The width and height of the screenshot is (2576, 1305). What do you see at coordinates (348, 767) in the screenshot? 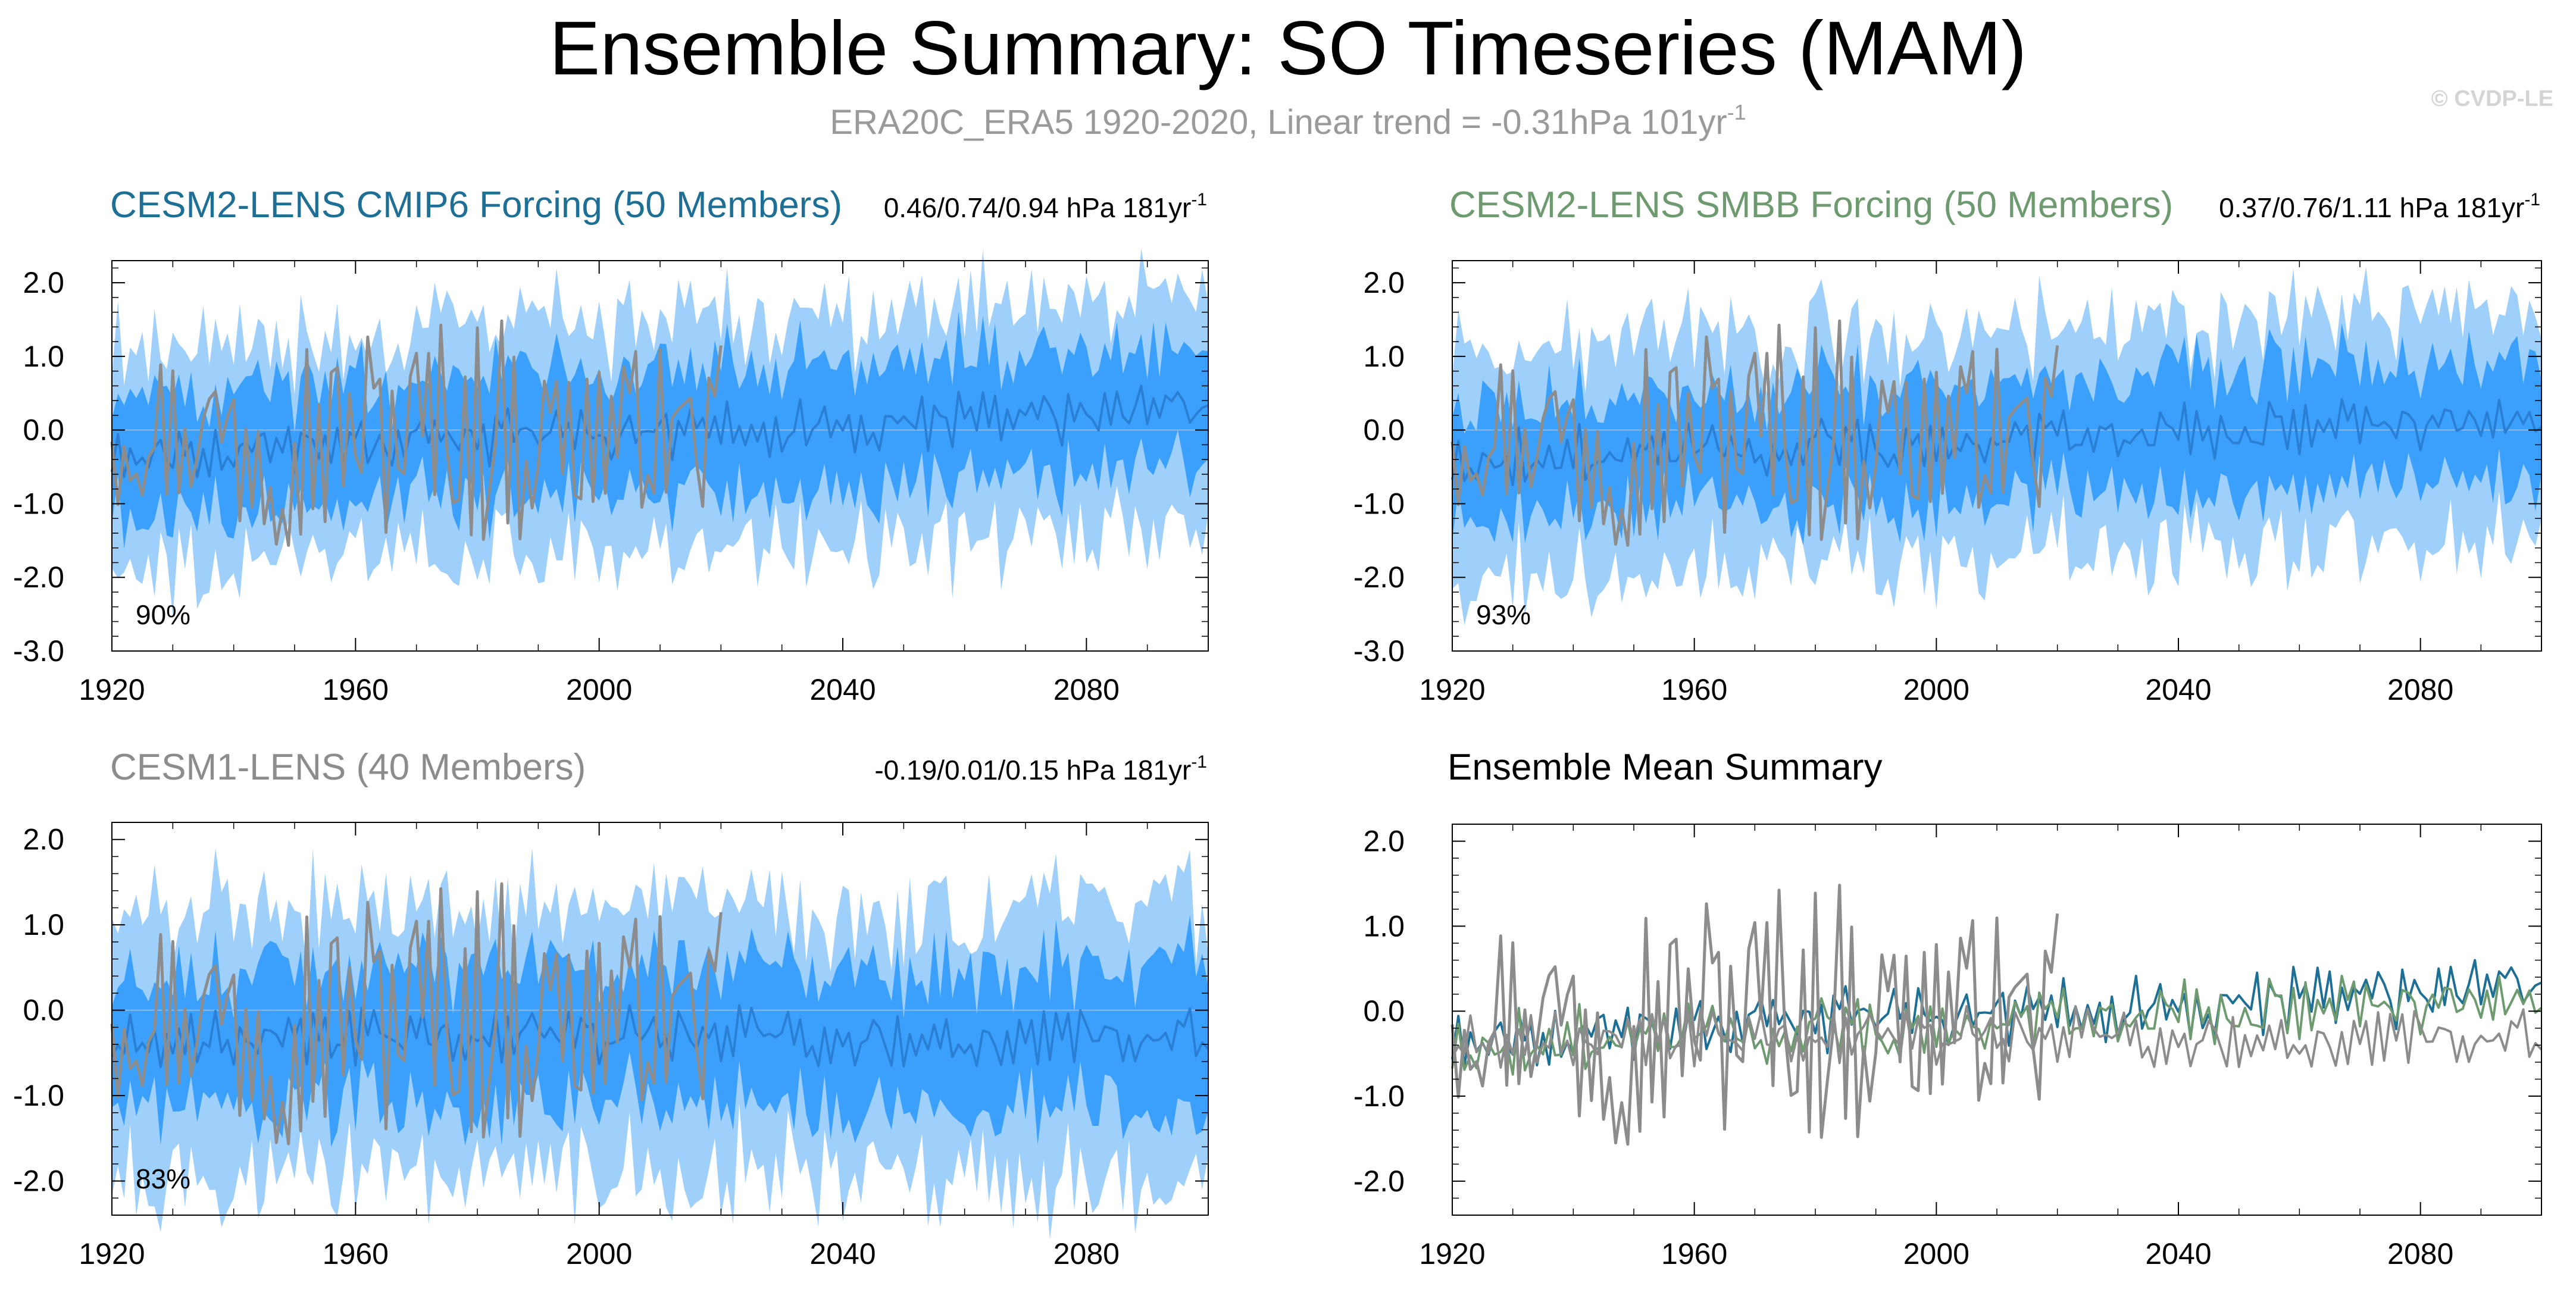
I see `panel-title: CESM1-LENS (40 Members)` at bounding box center [348, 767].